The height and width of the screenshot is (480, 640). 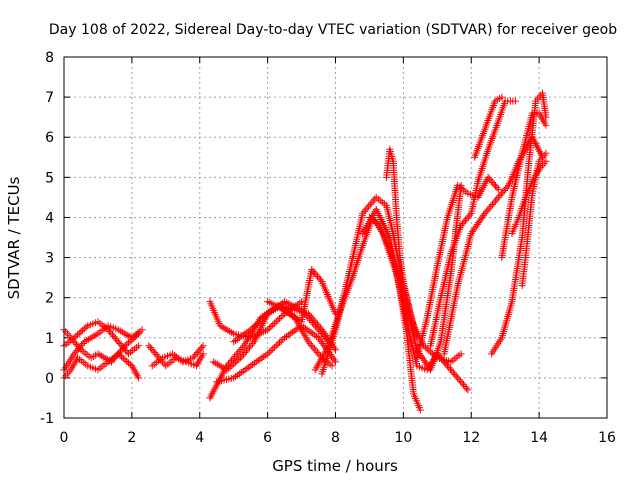 What do you see at coordinates (471, 438) in the screenshot?
I see `x-tick-label: 12` at bounding box center [471, 438].